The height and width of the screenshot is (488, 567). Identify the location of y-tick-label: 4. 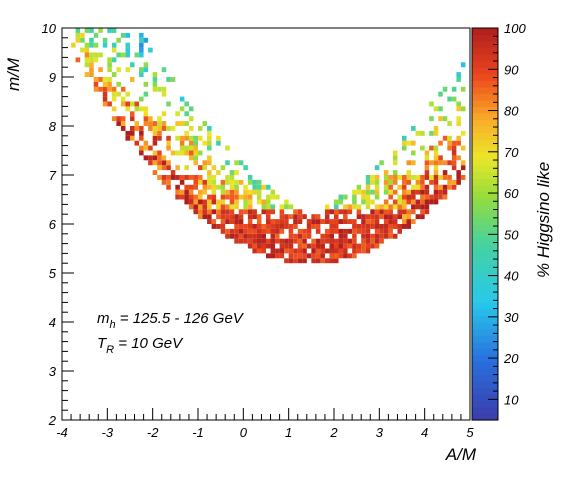
(52, 322).